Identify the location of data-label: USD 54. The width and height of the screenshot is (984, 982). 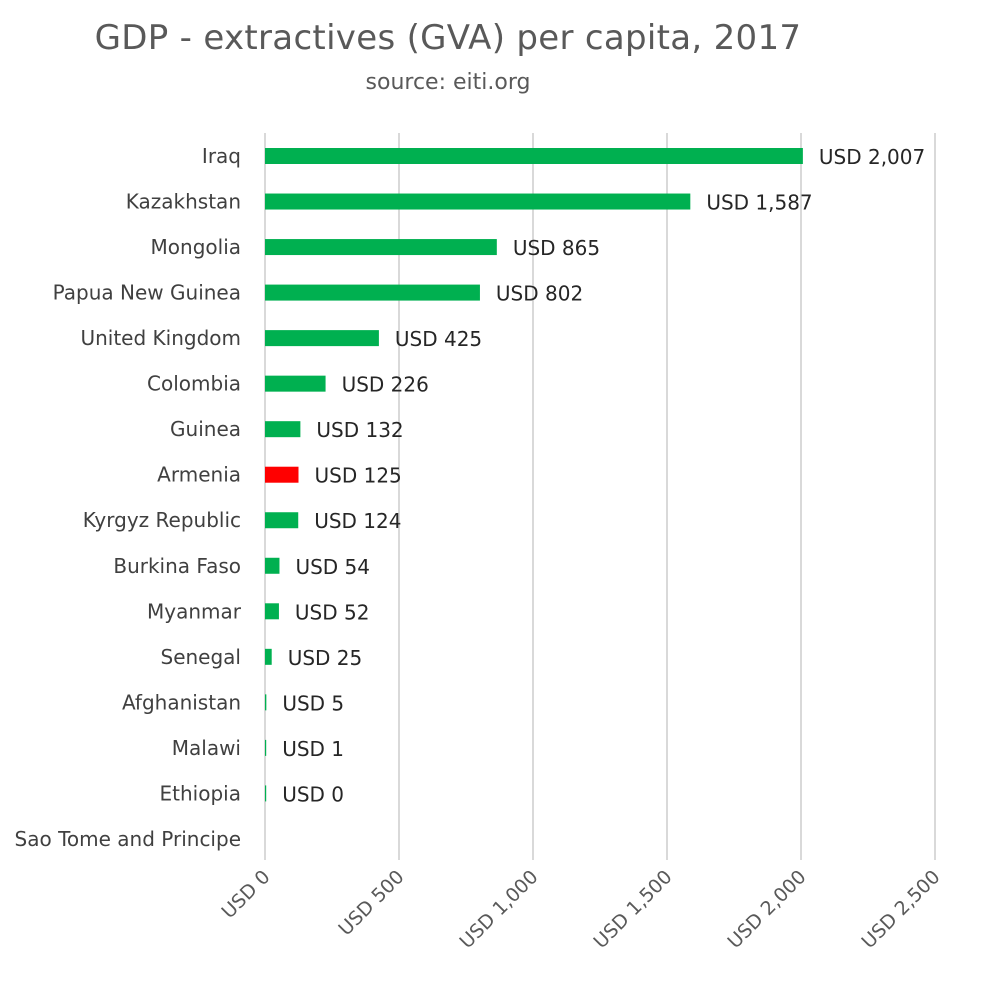
(332, 567).